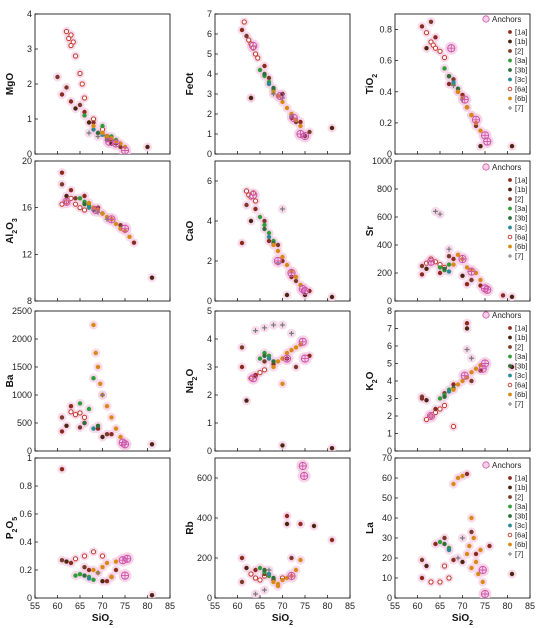 This screenshot has width=550, height=628. I want to click on y-tick-label: 7, so click(389, 329).